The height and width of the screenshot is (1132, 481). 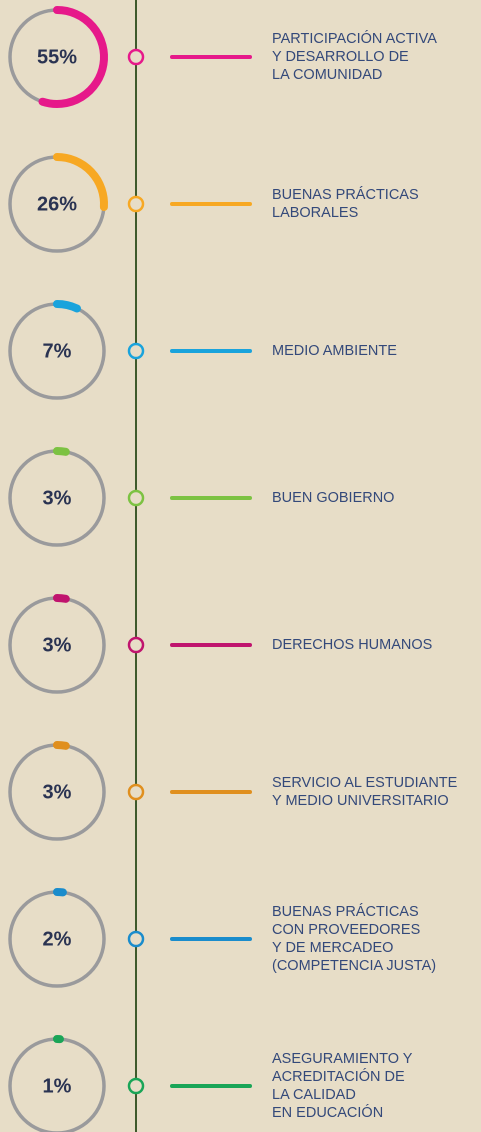 What do you see at coordinates (57, 939) in the screenshot?
I see `value-label: 2%` at bounding box center [57, 939].